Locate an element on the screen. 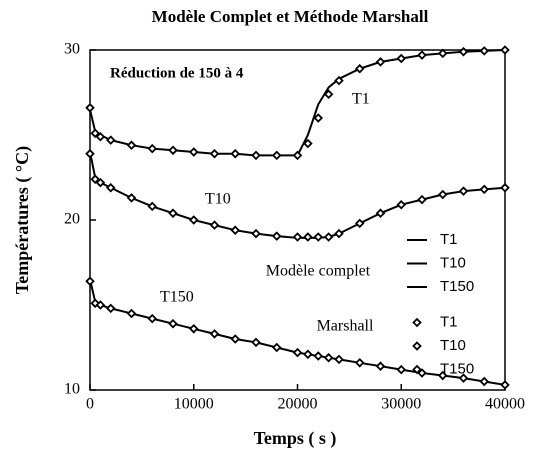  y-axis-label: Températures ( °C) is located at coordinates (22, 220).